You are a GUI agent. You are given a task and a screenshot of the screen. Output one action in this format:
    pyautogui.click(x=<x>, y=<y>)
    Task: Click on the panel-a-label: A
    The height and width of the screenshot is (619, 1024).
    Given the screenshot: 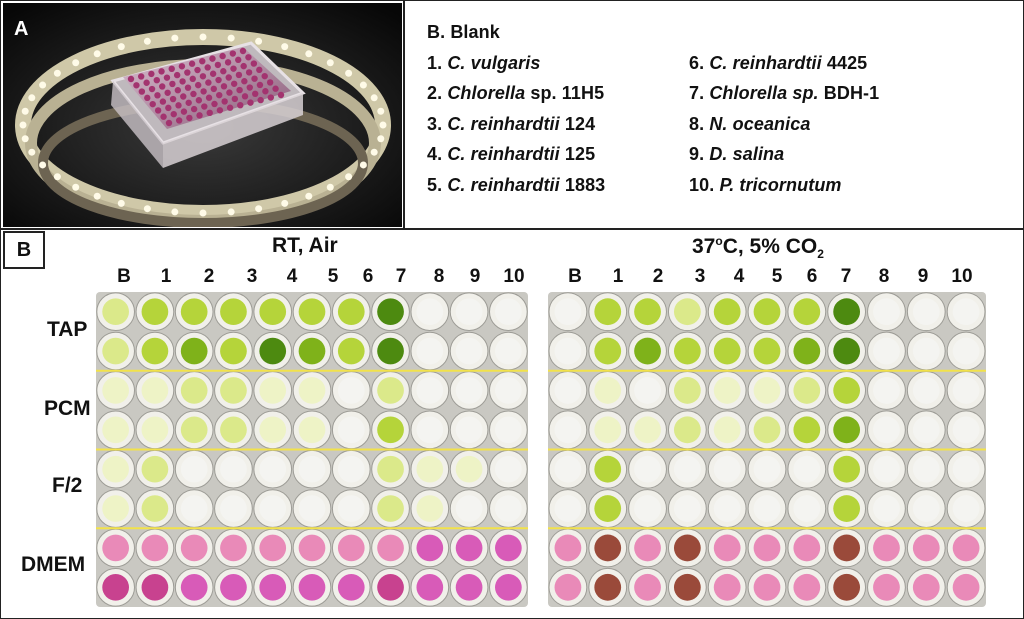 What is the action you would take?
    pyautogui.click(x=21, y=29)
    